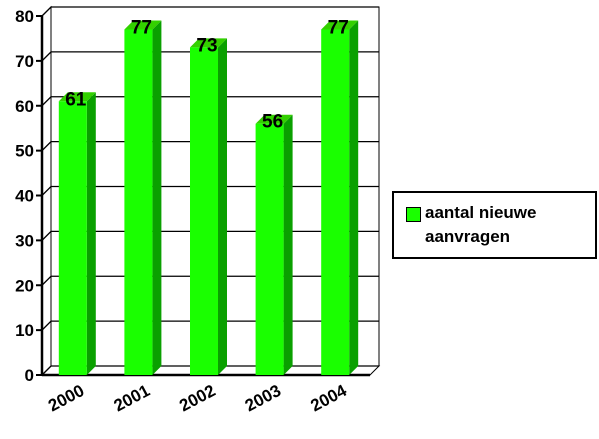 Image resolution: width=599 pixels, height=439 pixels. What do you see at coordinates (24, 151) in the screenshot?
I see `y-tick-label: 50` at bounding box center [24, 151].